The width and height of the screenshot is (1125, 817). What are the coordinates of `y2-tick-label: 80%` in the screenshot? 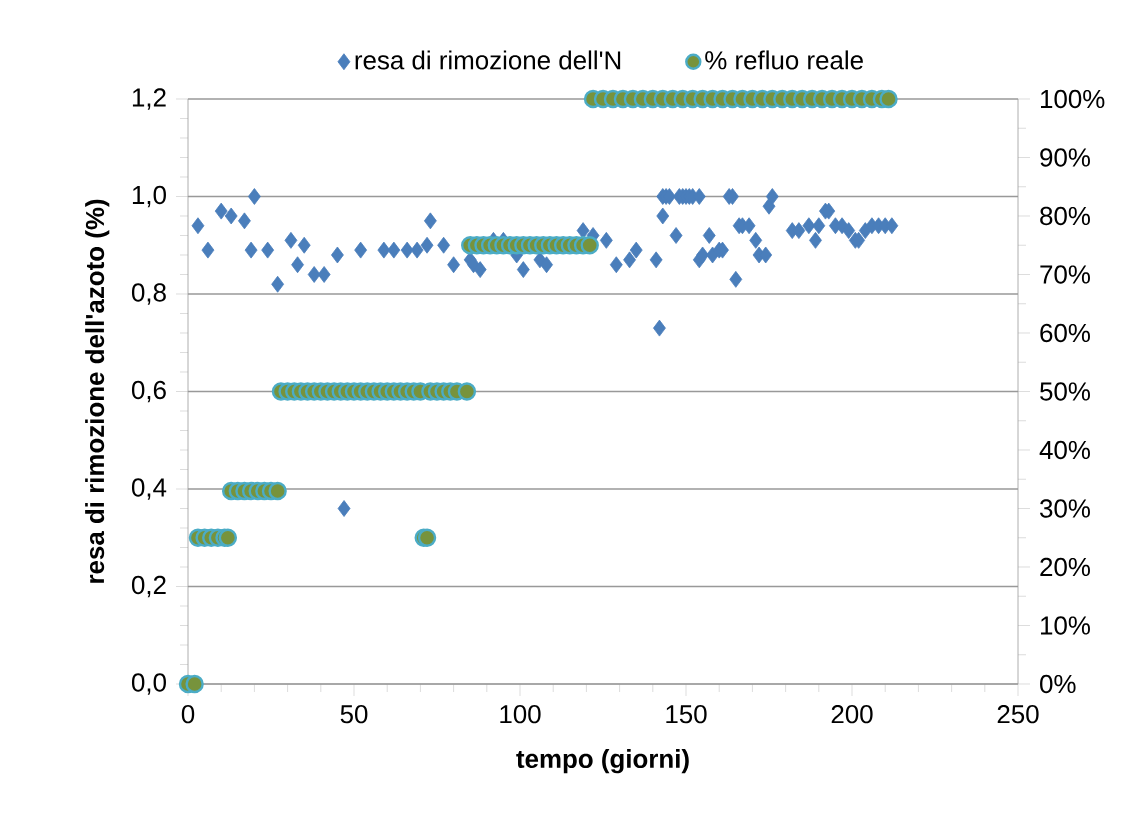 It's located at (1065, 216).